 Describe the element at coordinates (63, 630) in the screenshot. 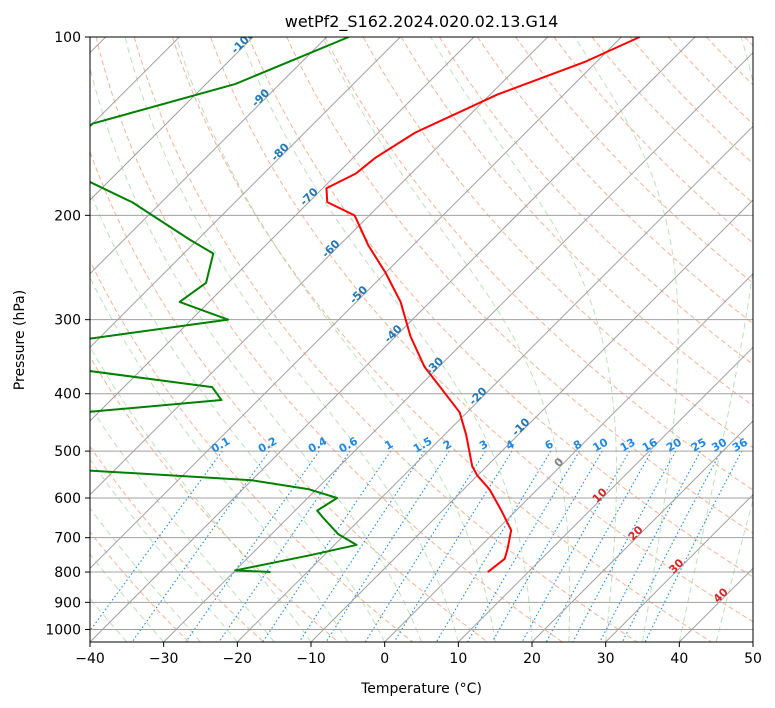

I see `y-tick-label: 1000` at that location.